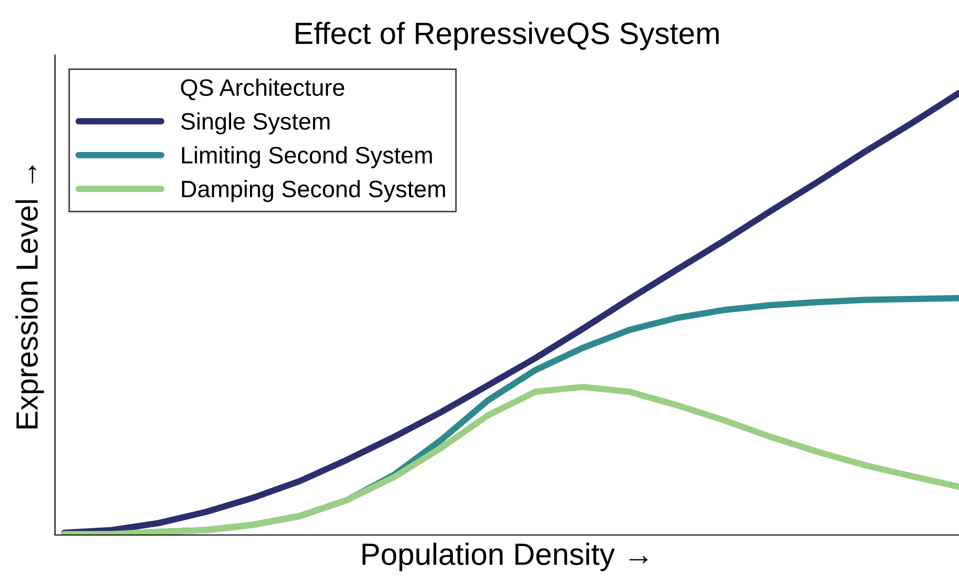  Describe the element at coordinates (255, 123) in the screenshot. I see `legend-label: Single System` at that location.